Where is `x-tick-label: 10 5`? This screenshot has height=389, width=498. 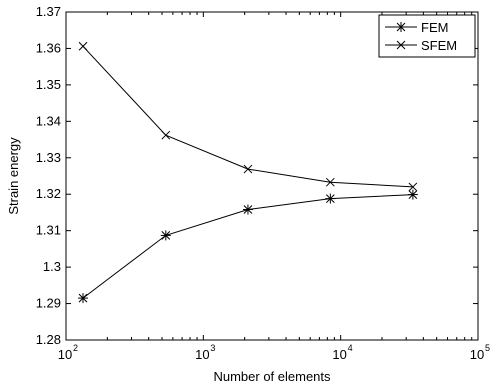
x-tick-label: 10 5 is located at coordinates (480, 352).